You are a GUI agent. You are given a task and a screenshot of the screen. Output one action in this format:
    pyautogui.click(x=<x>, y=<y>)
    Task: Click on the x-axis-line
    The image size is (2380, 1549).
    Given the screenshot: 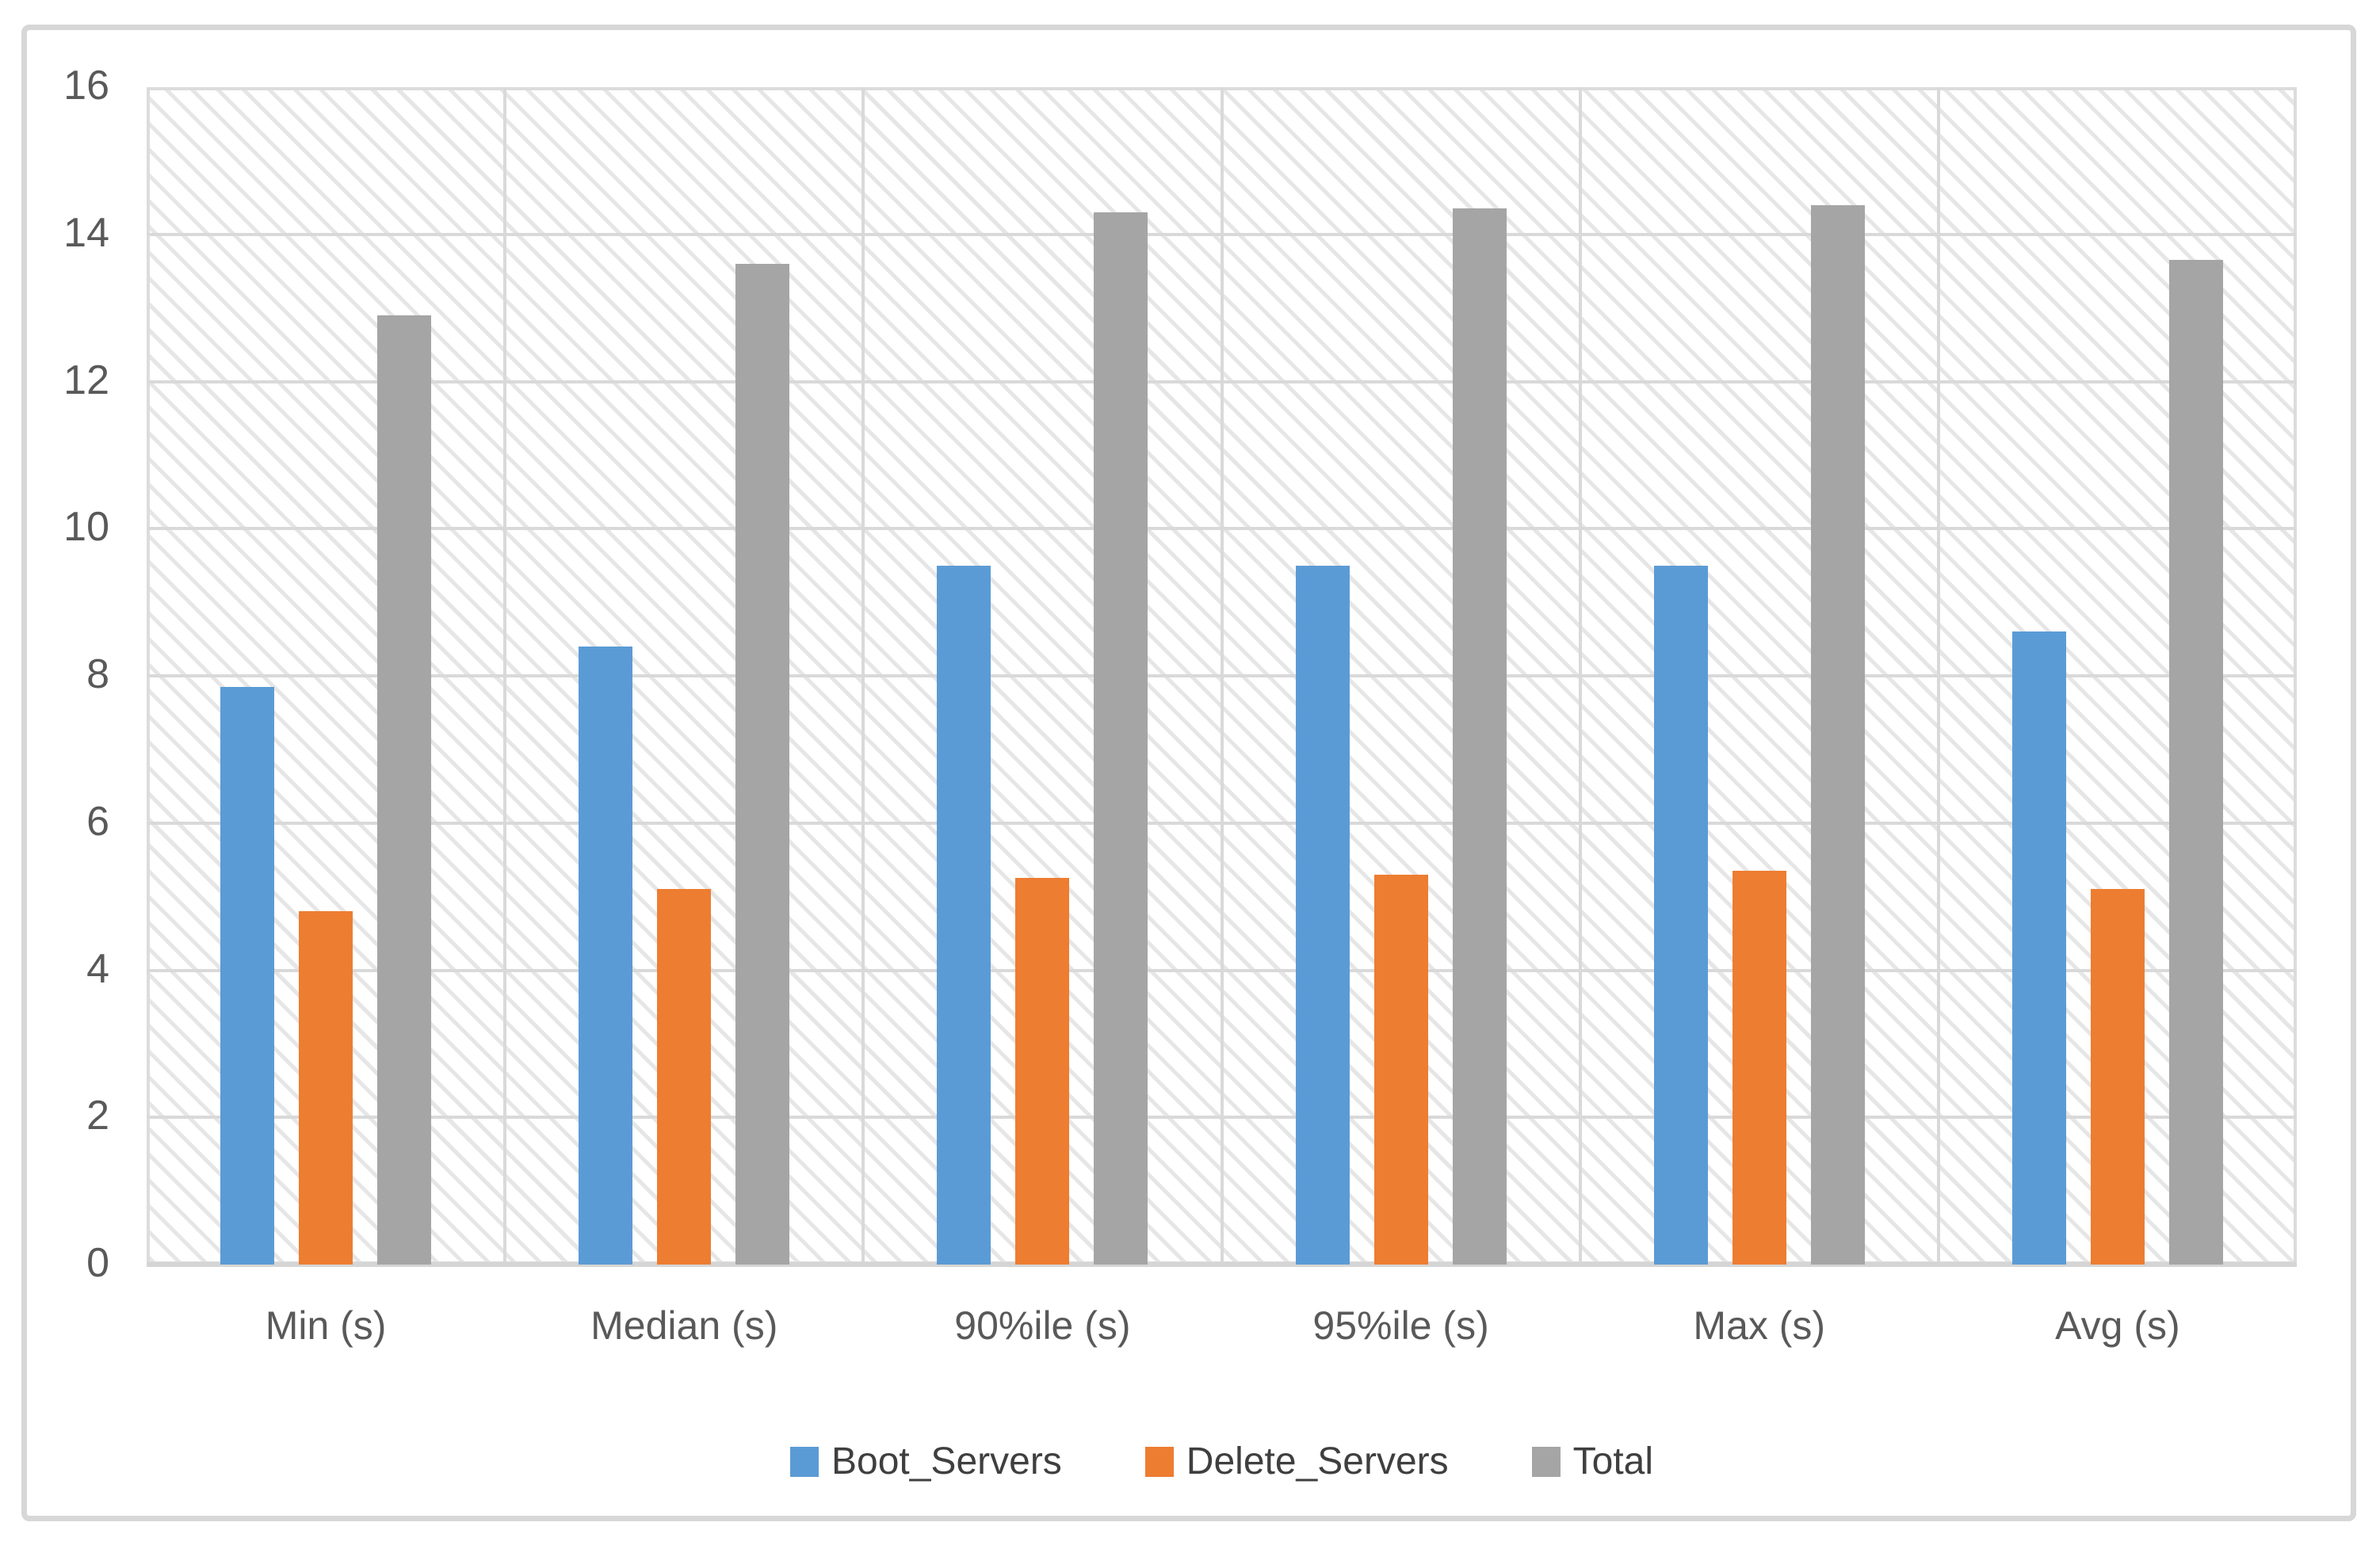 What is the action you would take?
    pyautogui.click(x=1222, y=1265)
    